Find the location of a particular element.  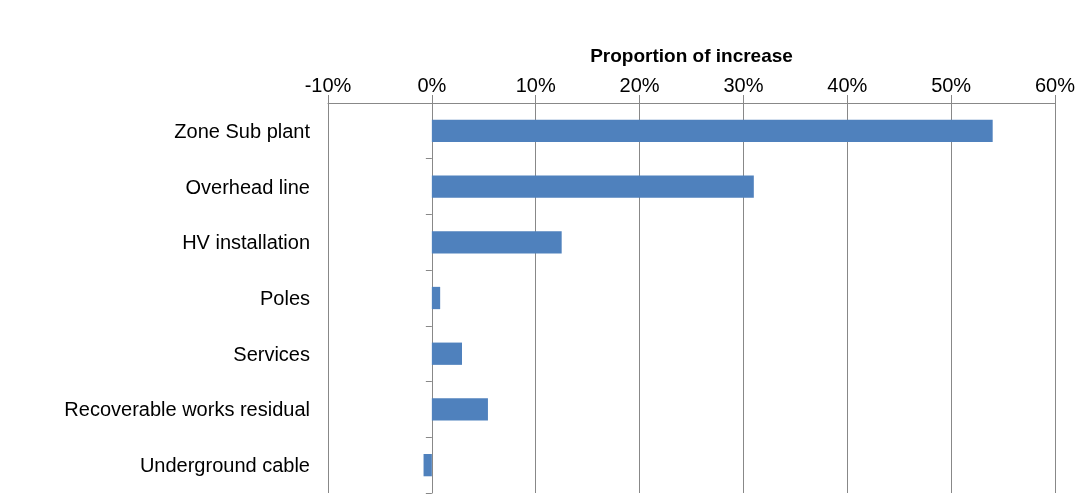

x-tick-label: 50% is located at coordinates (951, 85).